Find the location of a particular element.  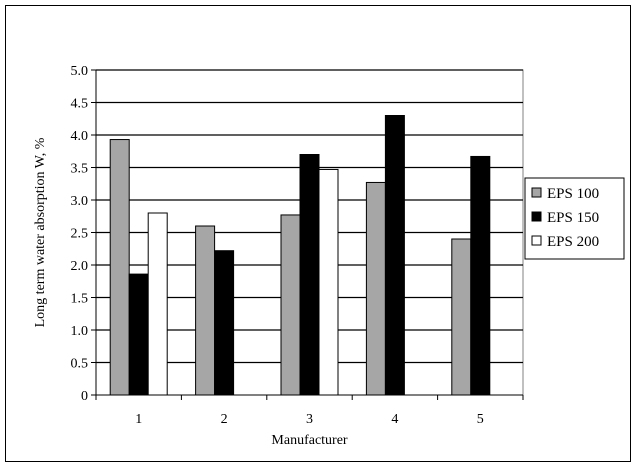

x-tick-label: 4 is located at coordinates (394, 419).